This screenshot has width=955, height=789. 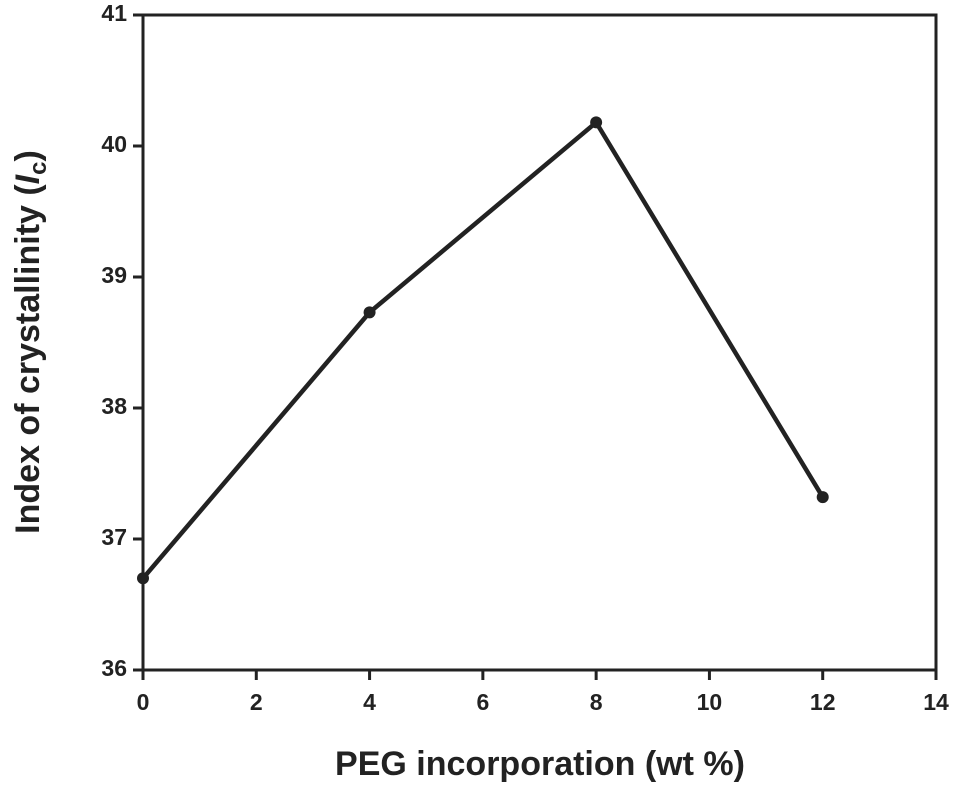 What do you see at coordinates (482, 702) in the screenshot?
I see `x-tick-label: 6` at bounding box center [482, 702].